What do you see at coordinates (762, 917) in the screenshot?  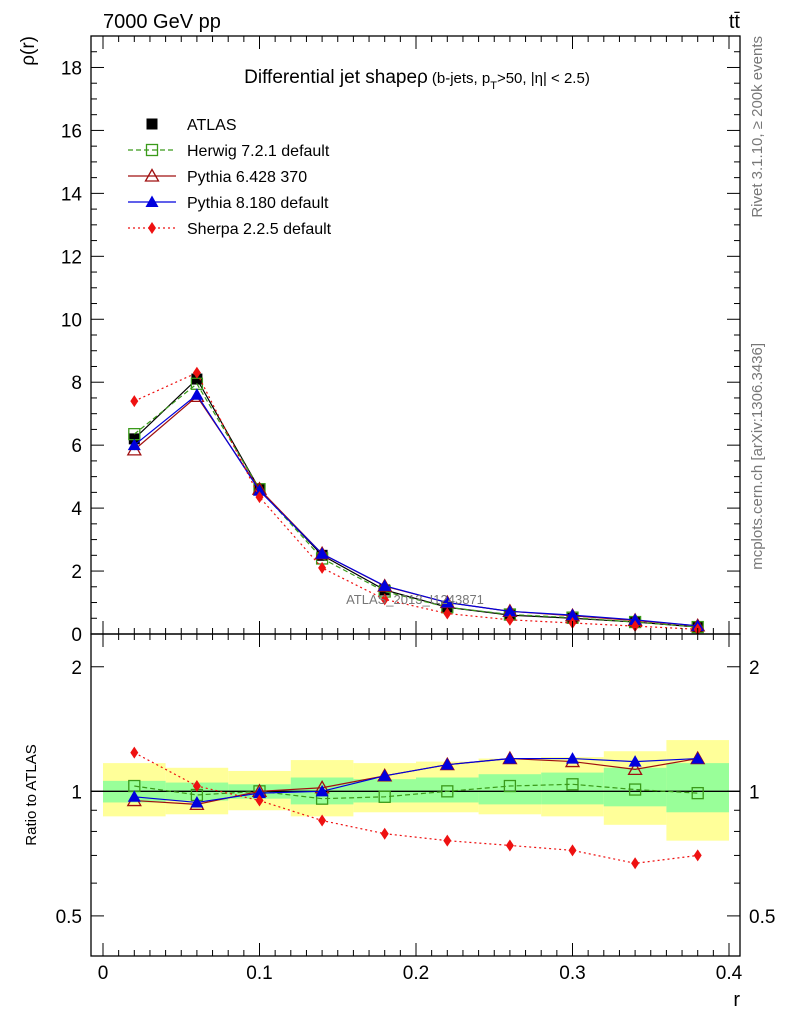 I see `ratio-y-tick-label-right: 0.5` at bounding box center [762, 917].